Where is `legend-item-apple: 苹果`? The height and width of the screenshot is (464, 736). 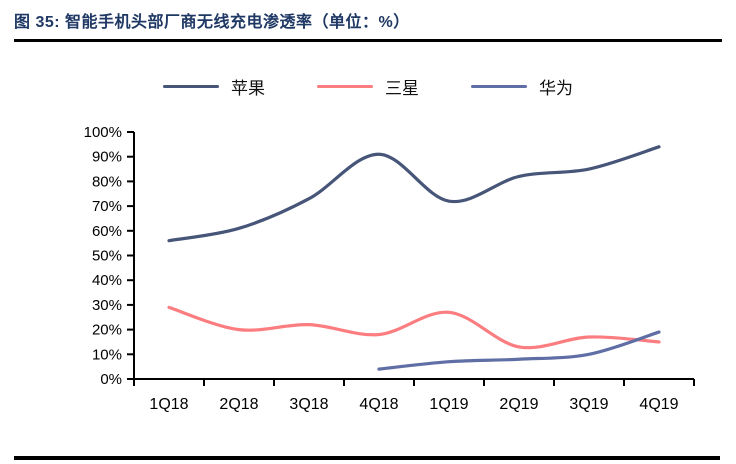
legend-item-apple: 苹果 is located at coordinates (214, 86).